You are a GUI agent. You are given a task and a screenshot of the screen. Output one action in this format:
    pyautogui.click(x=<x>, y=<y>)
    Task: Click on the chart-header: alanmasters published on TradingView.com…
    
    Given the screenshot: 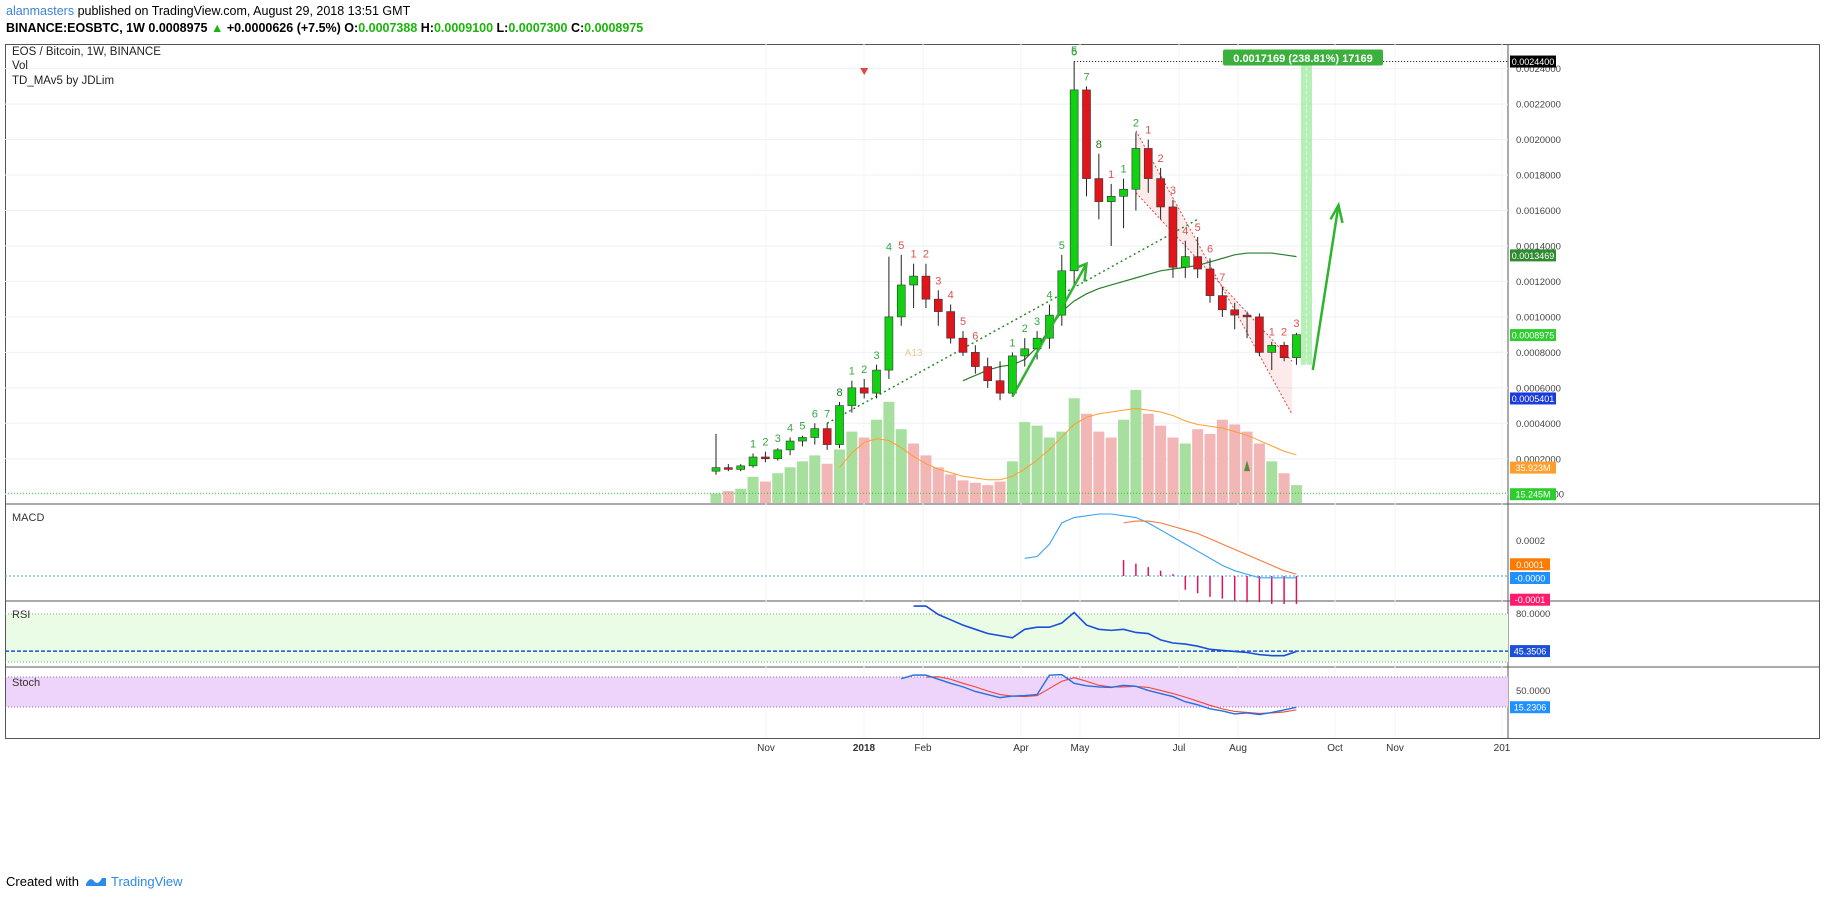 What is the action you would take?
    pyautogui.click(x=911, y=20)
    